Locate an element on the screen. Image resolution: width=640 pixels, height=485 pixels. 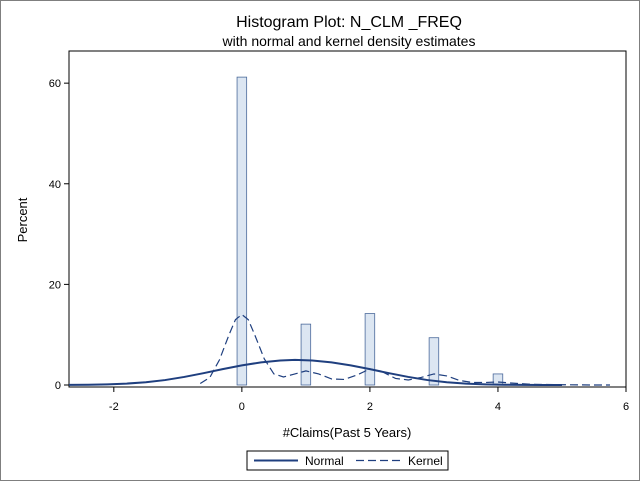
x-axis-label: #Claims(Past 5 Years) is located at coordinates (347, 432).